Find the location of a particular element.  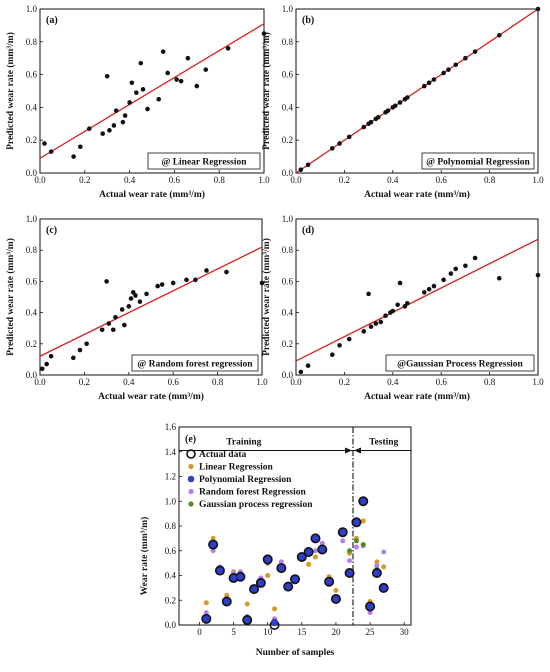

legend-label: @ Random forest regression is located at coordinates (195, 365).